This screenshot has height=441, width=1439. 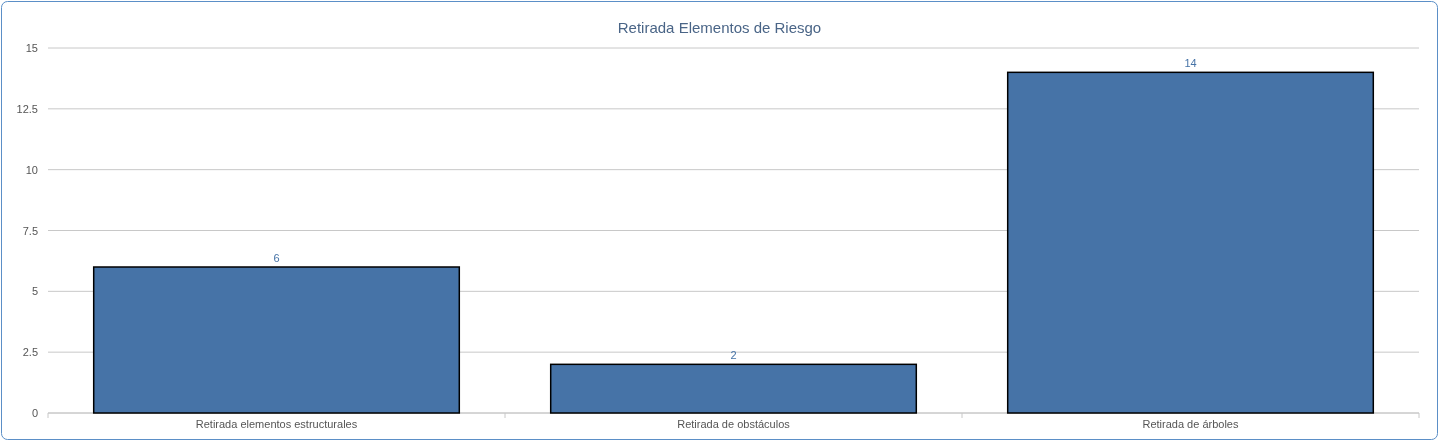 I want to click on x-tick-label: Retirada elementos estructurales, so click(x=276, y=424).